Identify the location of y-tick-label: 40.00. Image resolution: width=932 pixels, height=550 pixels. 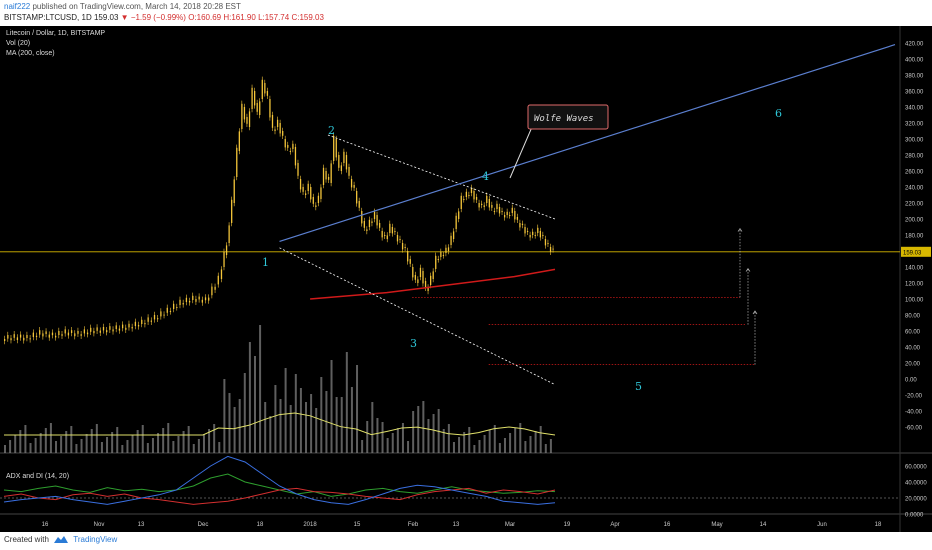
(913, 349).